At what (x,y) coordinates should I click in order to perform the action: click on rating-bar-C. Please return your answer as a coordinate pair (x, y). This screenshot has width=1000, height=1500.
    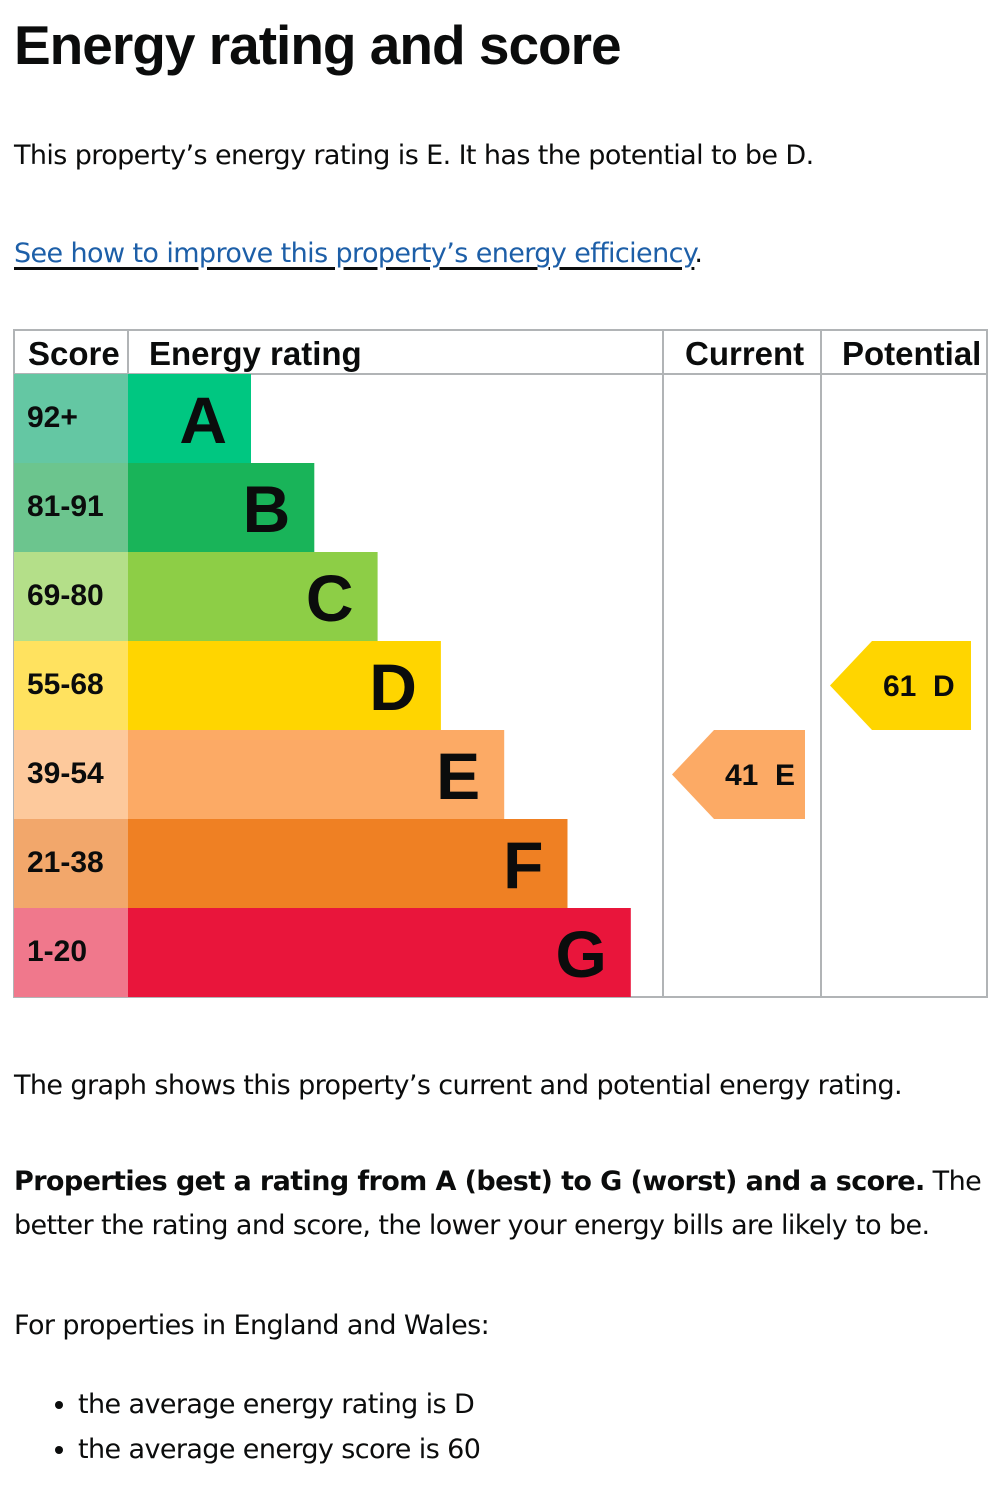
    Looking at the image, I should click on (253, 596).